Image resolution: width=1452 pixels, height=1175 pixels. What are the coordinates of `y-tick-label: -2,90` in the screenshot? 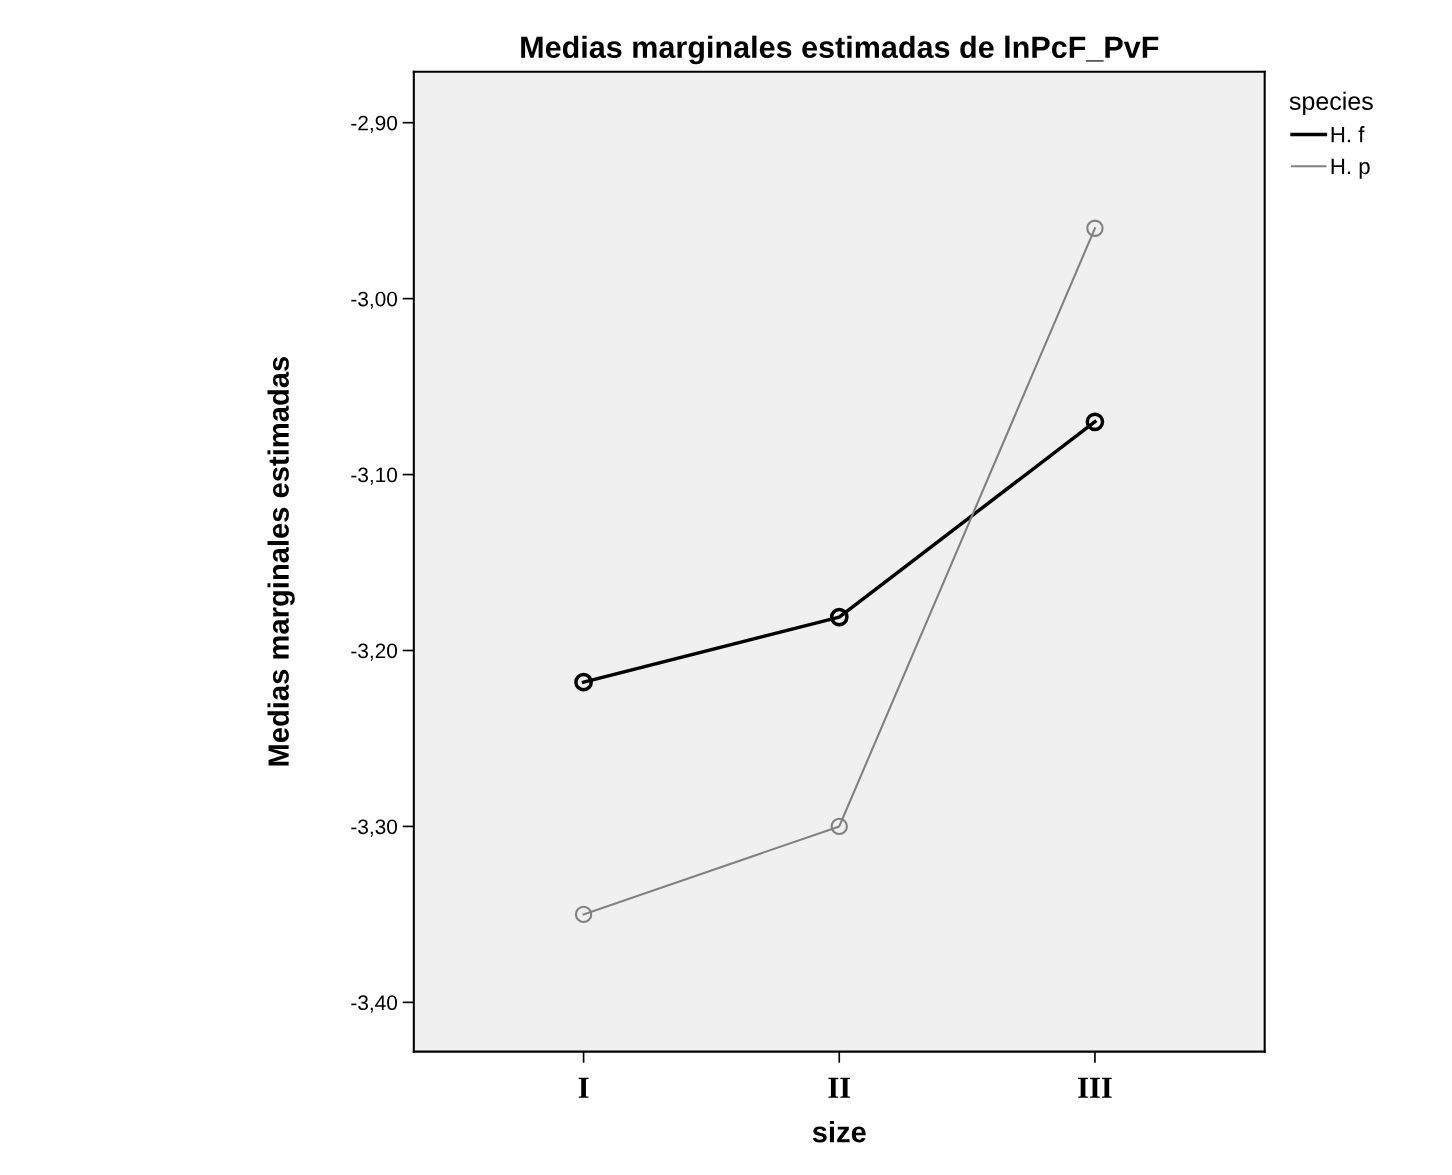 It's located at (374, 124).